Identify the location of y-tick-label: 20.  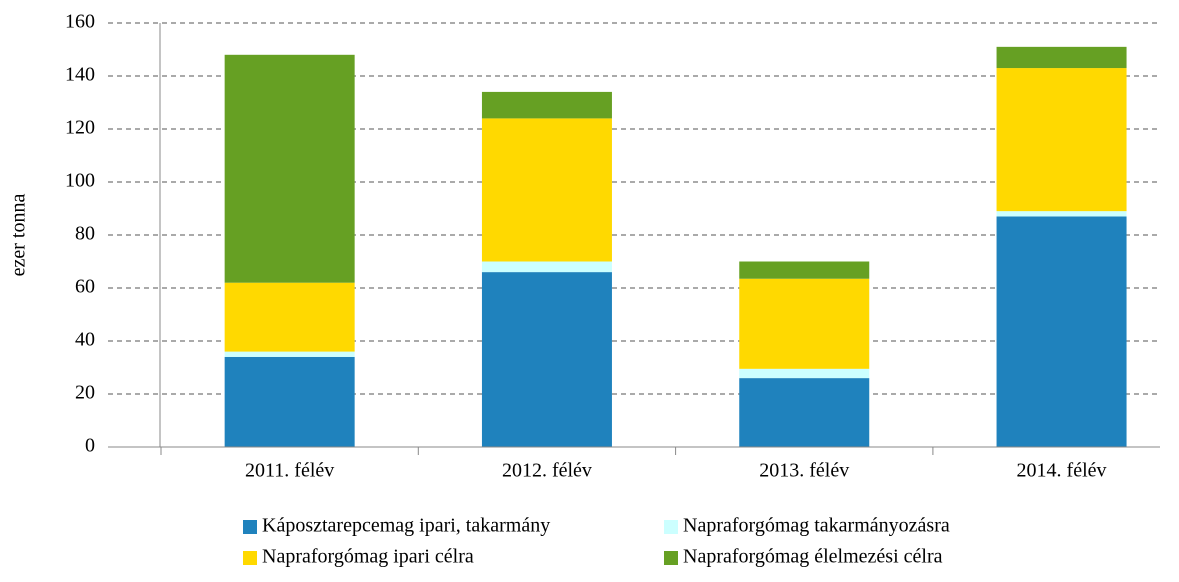
(85, 393).